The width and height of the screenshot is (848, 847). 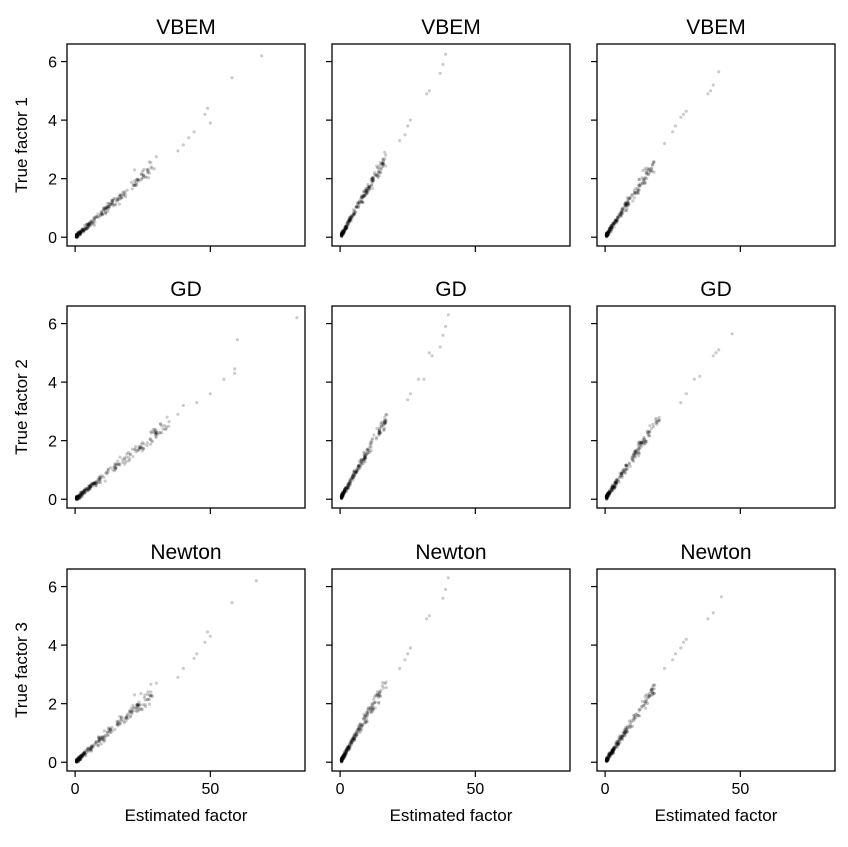 I want to click on axes-frame, so click(x=186, y=670).